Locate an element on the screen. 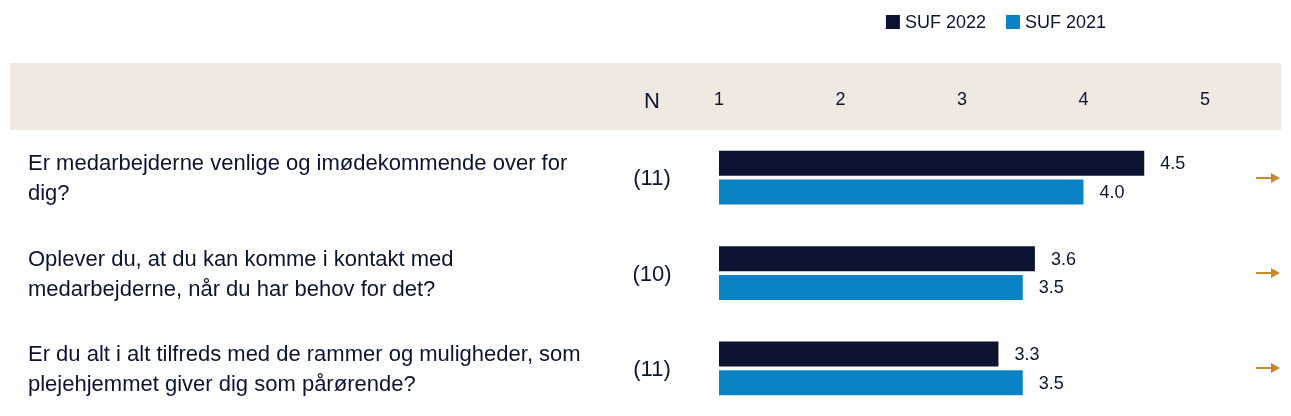 Image resolution: width=1291 pixels, height=416 pixels. x-tick-label: 3 is located at coordinates (962, 99).